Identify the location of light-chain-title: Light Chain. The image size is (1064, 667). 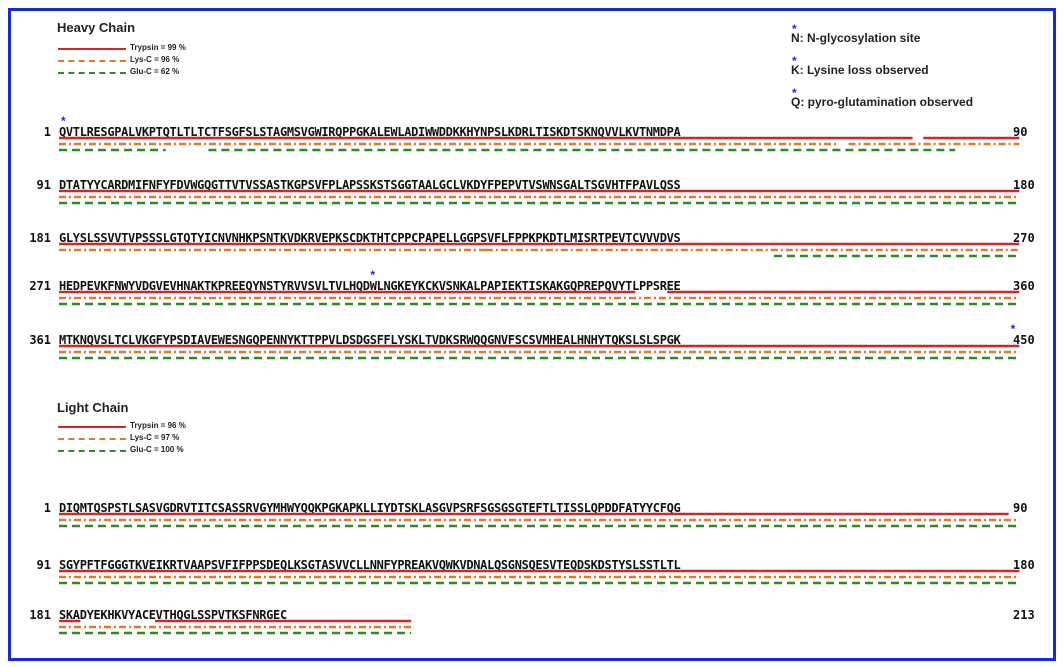
(93, 407).